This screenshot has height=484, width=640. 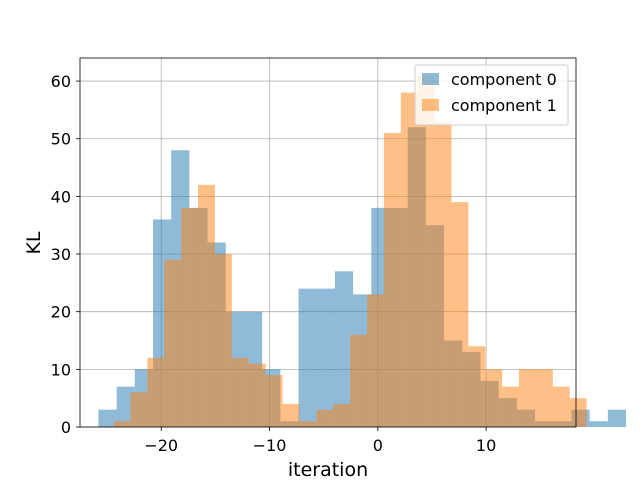 I want to click on x-tick-label: −10, so click(x=270, y=445).